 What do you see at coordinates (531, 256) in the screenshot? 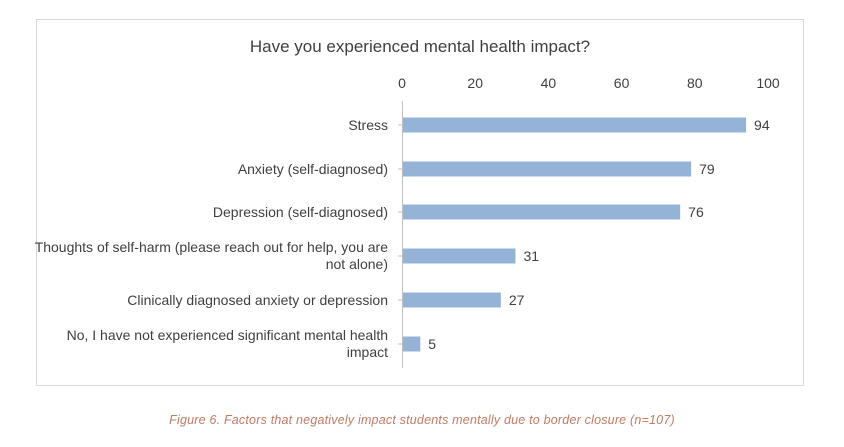
I see `data-label: 31` at bounding box center [531, 256].